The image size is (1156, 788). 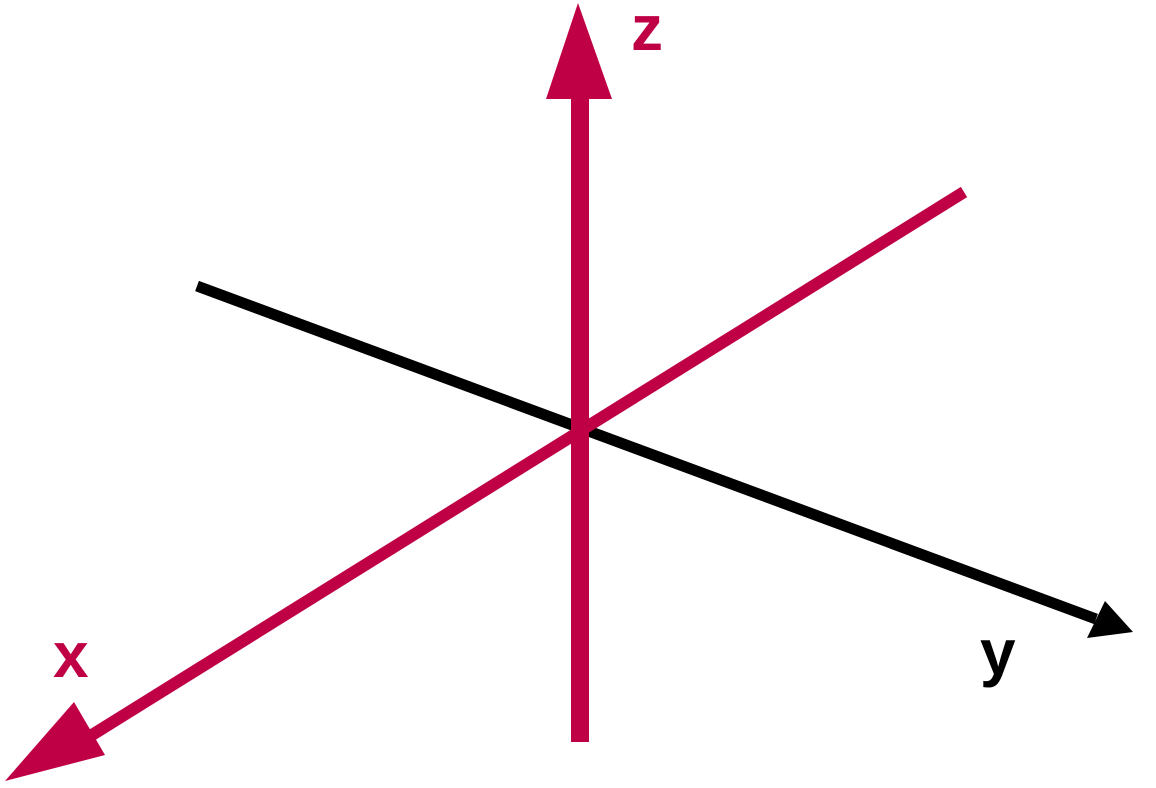 I want to click on x-axis-label: x, so click(x=71, y=655).